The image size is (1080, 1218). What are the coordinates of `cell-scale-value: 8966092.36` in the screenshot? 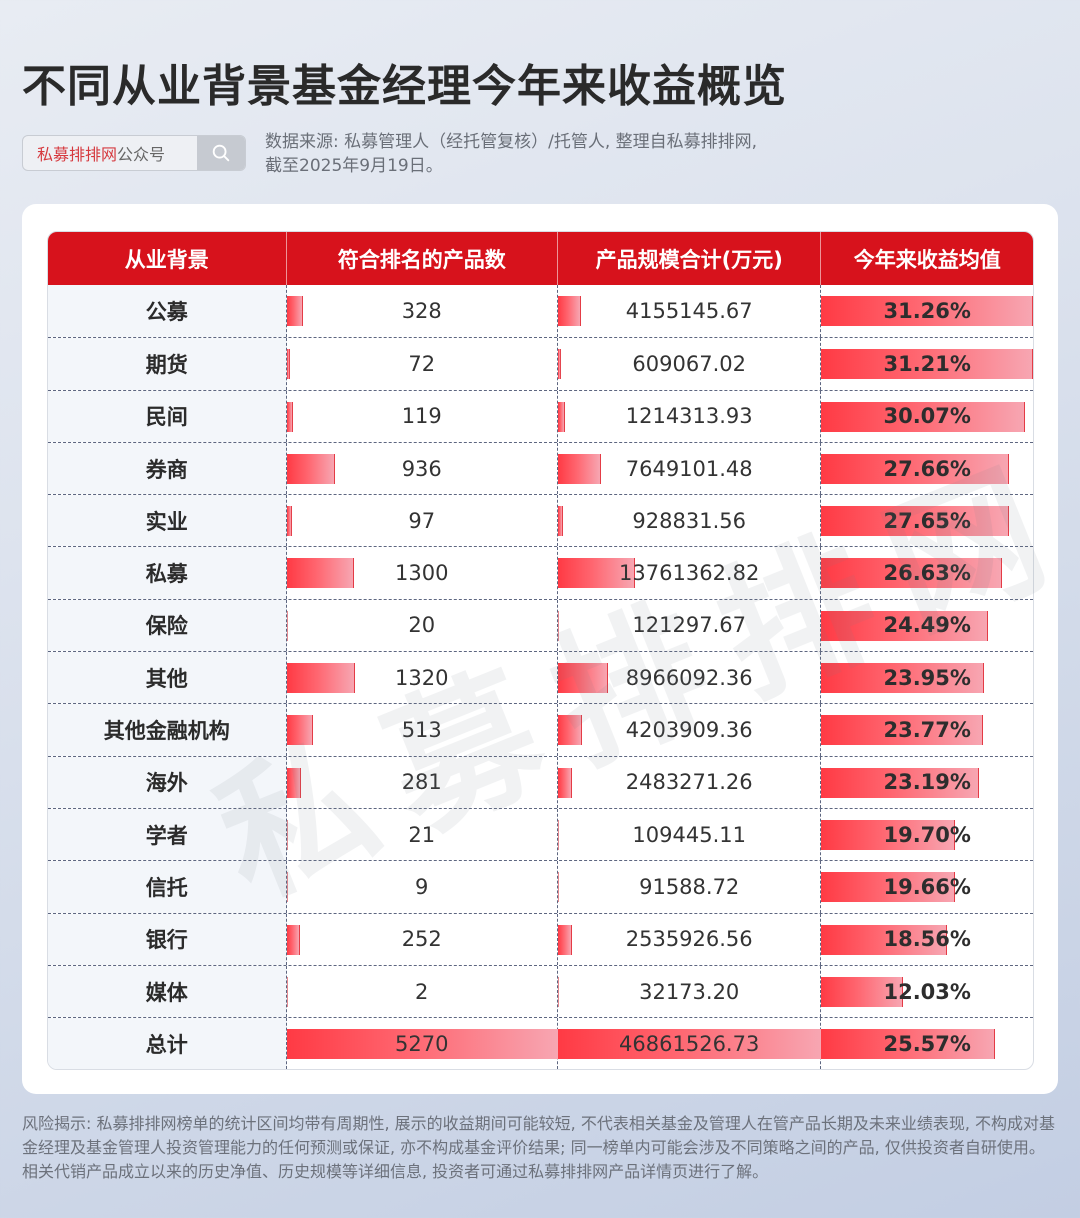 It's located at (689, 677).